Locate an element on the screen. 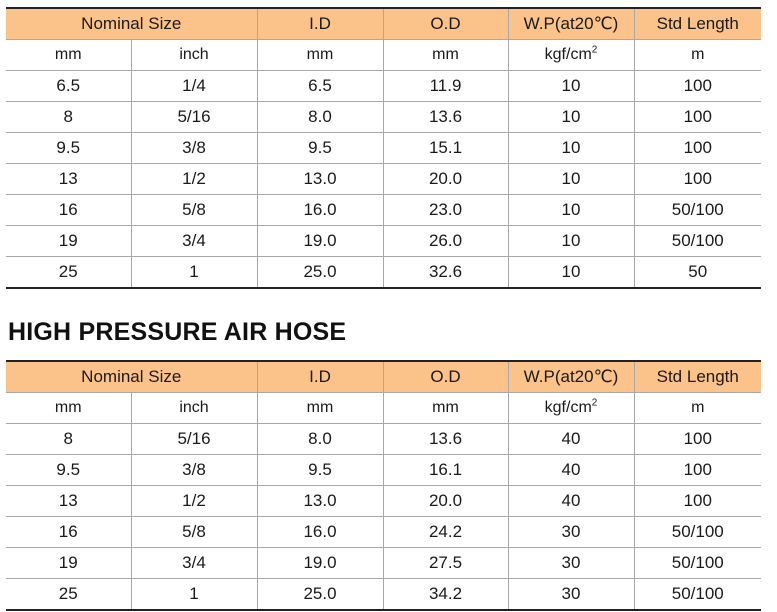  cell-inch: 1 is located at coordinates (193, 272).